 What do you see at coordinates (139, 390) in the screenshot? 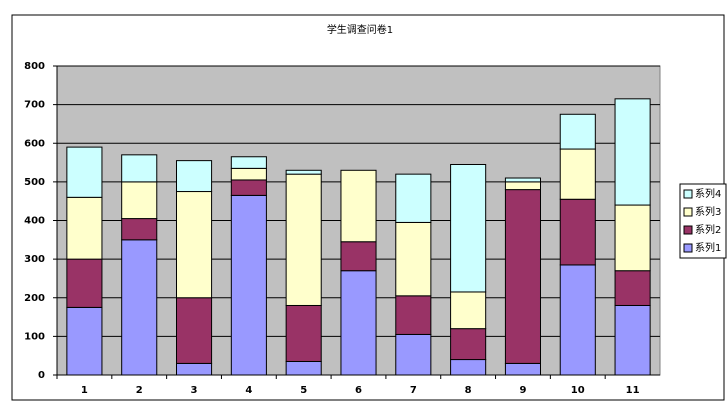
I see `x-tick-label: 2` at bounding box center [139, 390].